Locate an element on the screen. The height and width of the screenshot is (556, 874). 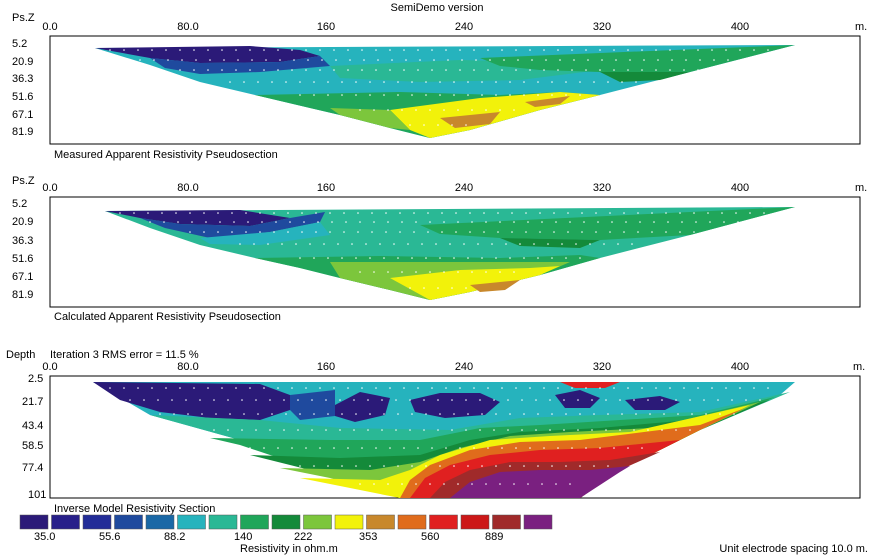
y-tick-label: 2.5 is located at coordinates (35, 379).